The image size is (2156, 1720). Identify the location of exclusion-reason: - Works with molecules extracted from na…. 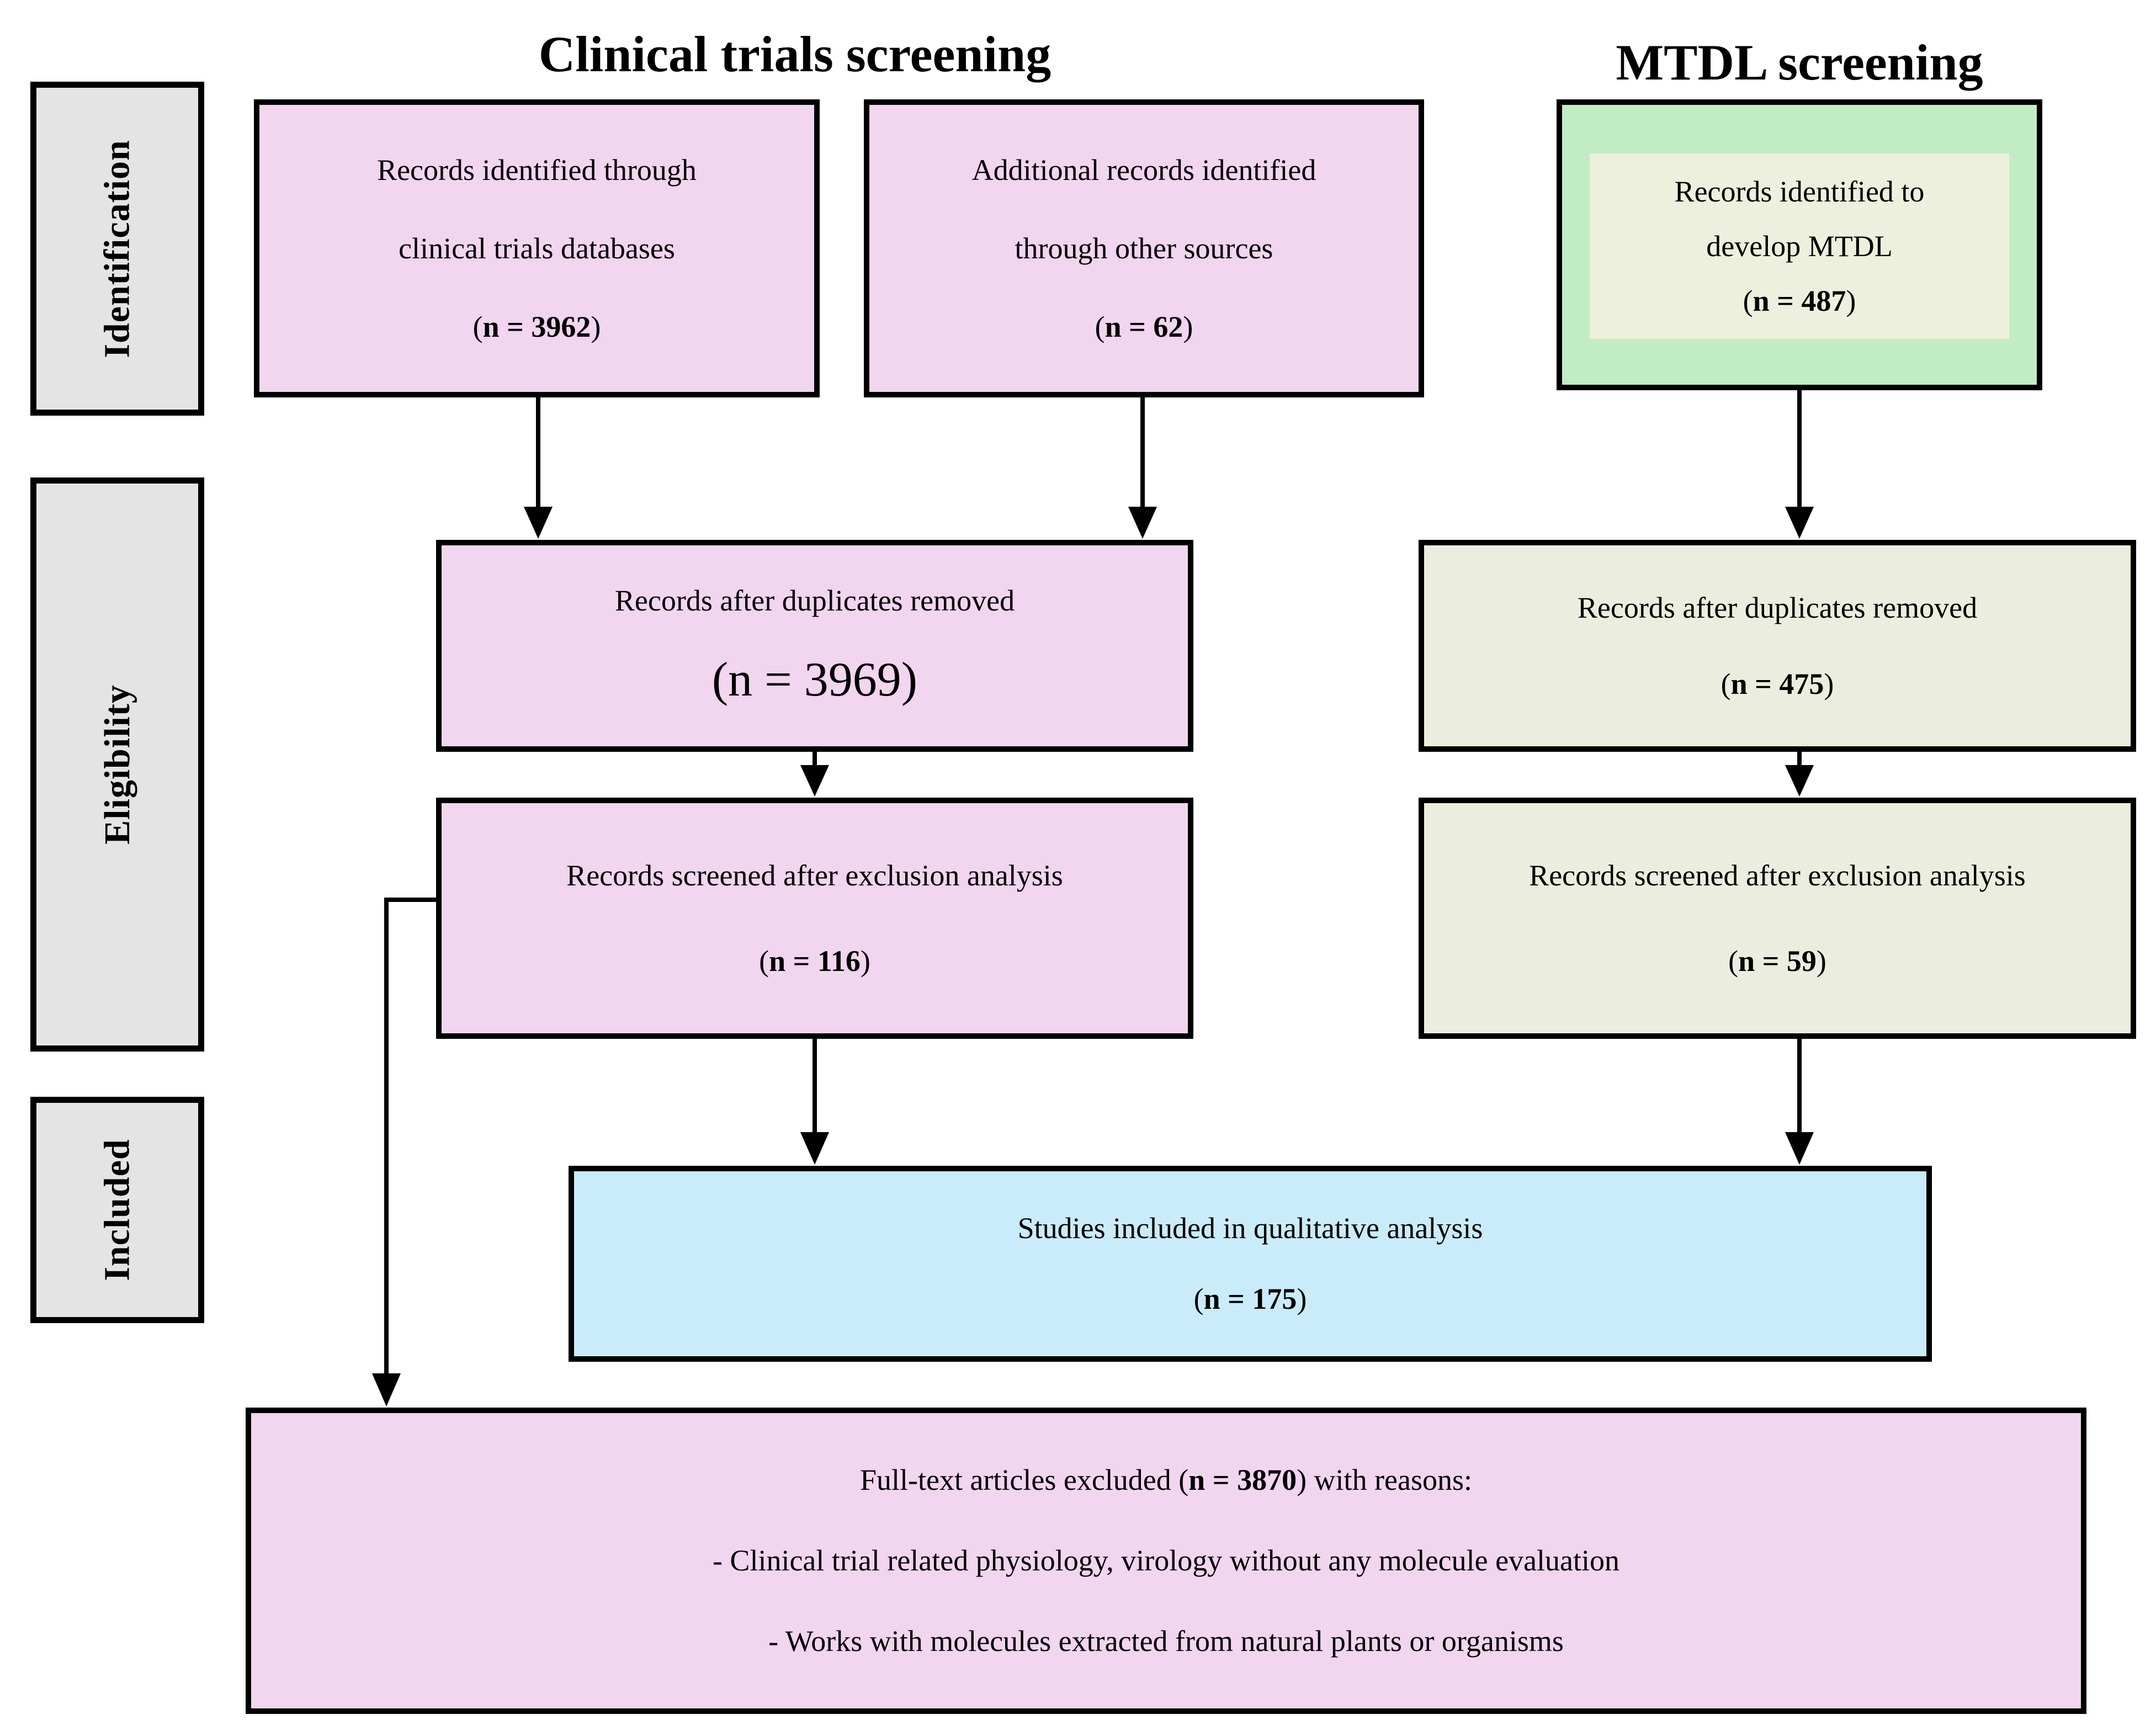
(1166, 1641).